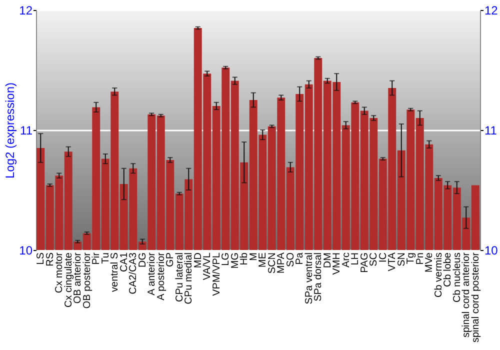 The width and height of the screenshot is (500, 350). What do you see at coordinates (346, 260) in the screenshot?
I see `x-tick-label: Arc` at bounding box center [346, 260].